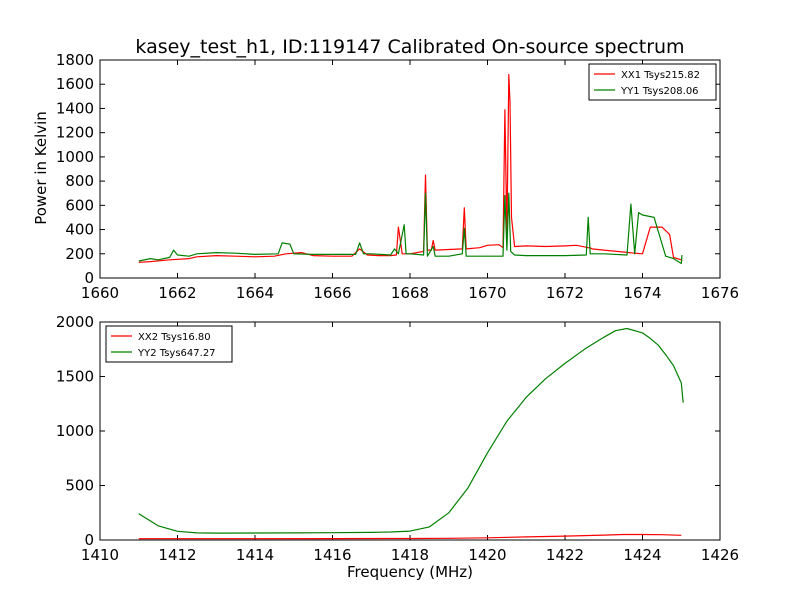 Image resolution: width=800 pixels, height=600 pixels. What do you see at coordinates (332, 293) in the screenshot?
I see `x-tick-label: 1666` at bounding box center [332, 293].